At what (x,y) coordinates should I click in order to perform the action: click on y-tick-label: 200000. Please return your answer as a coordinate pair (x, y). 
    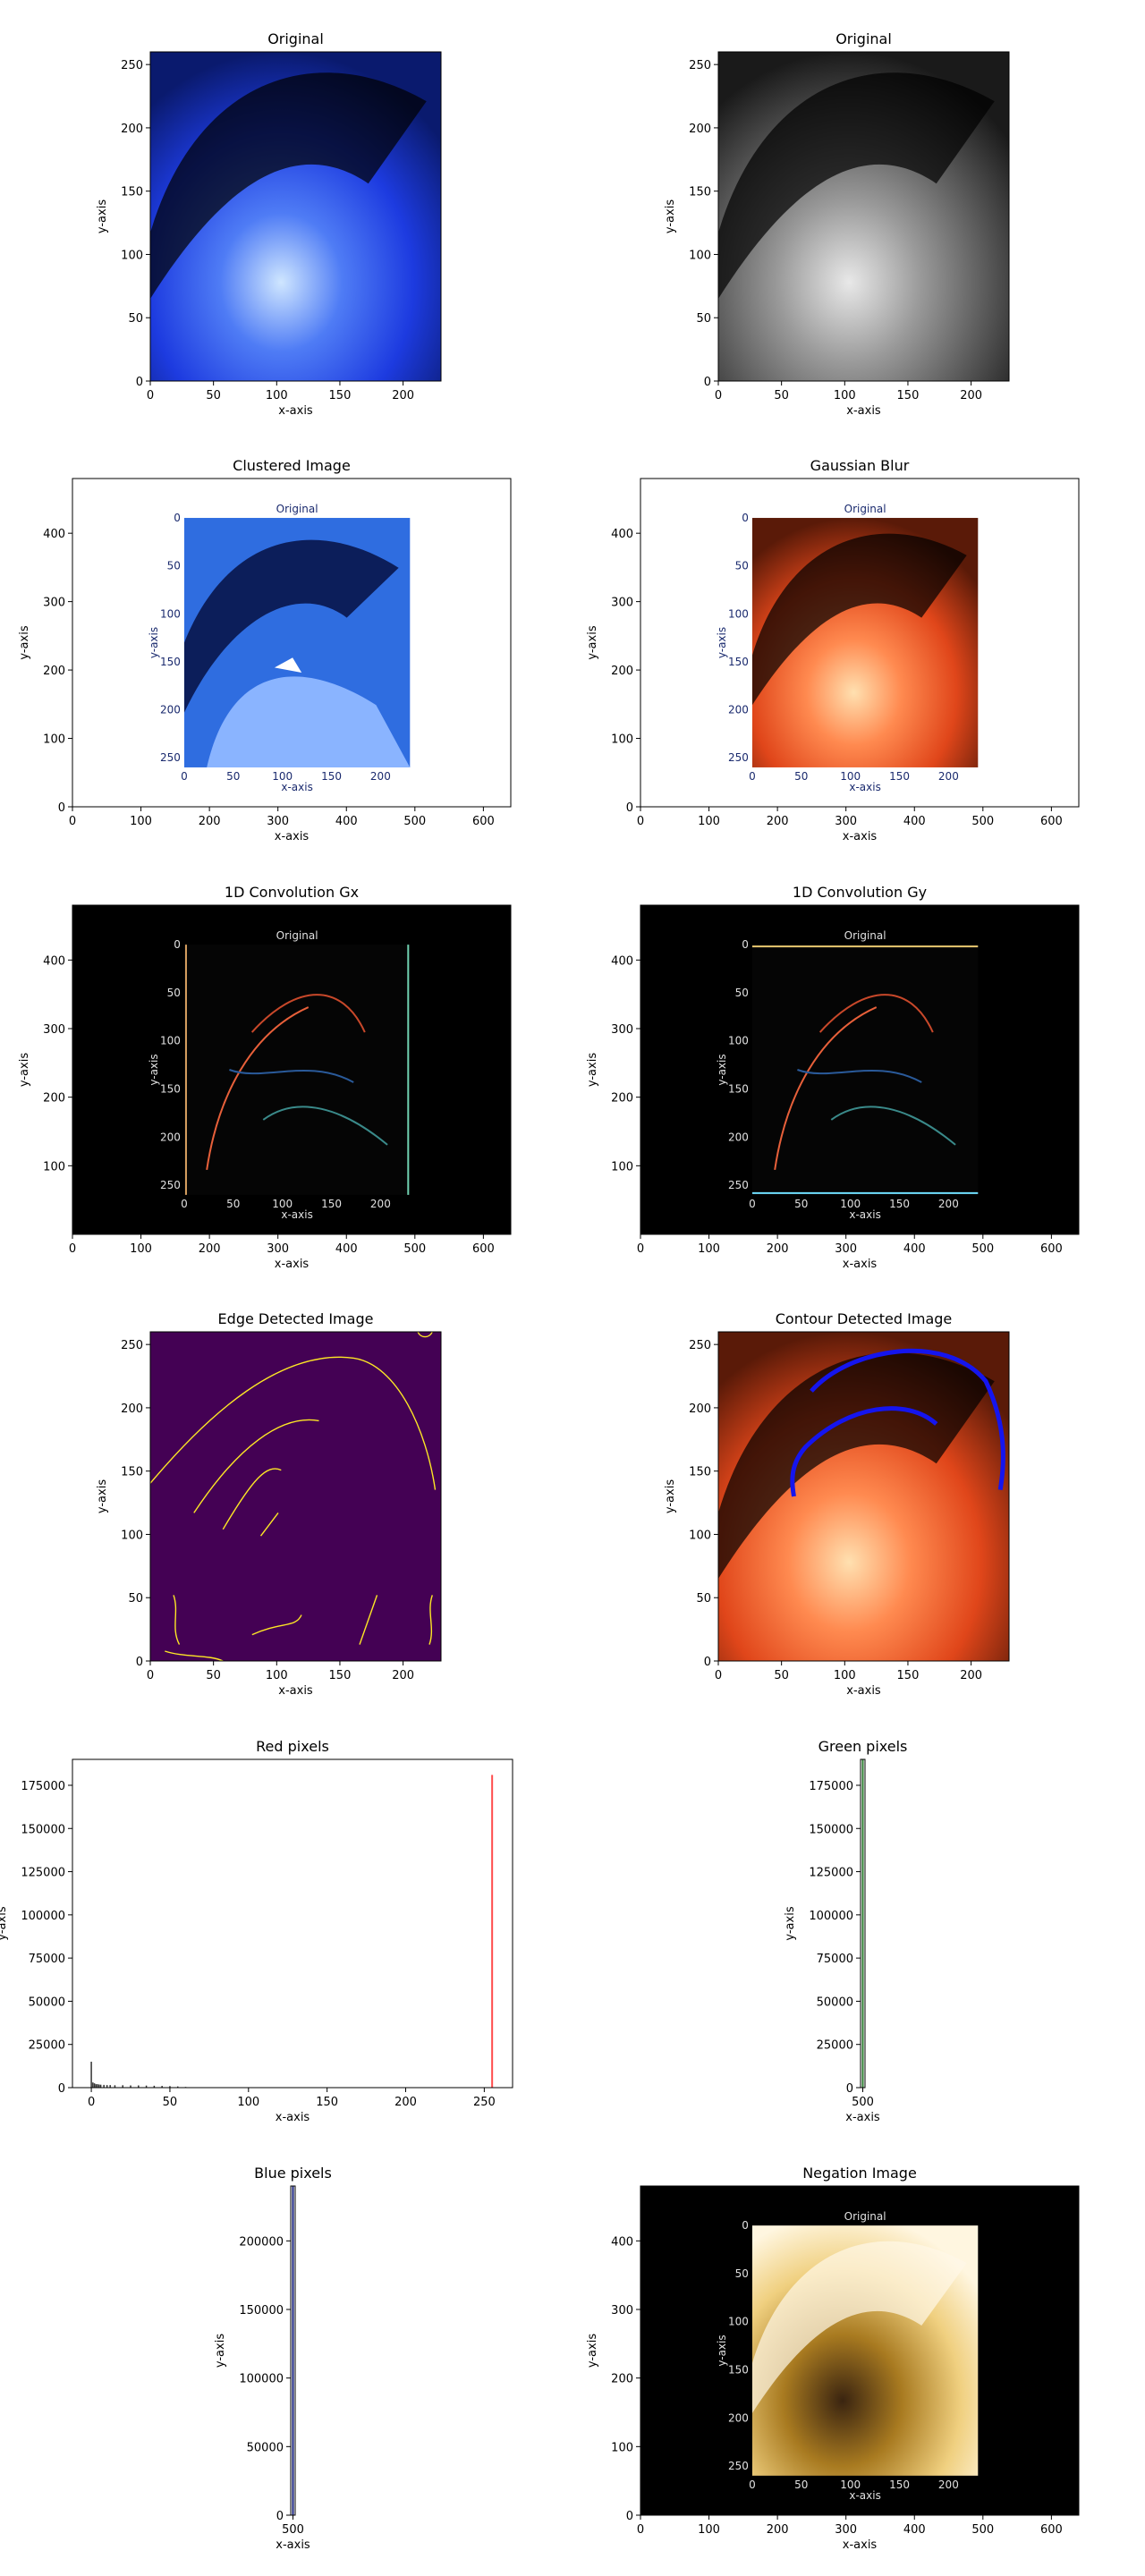
    Looking at the image, I should click on (261, 2242).